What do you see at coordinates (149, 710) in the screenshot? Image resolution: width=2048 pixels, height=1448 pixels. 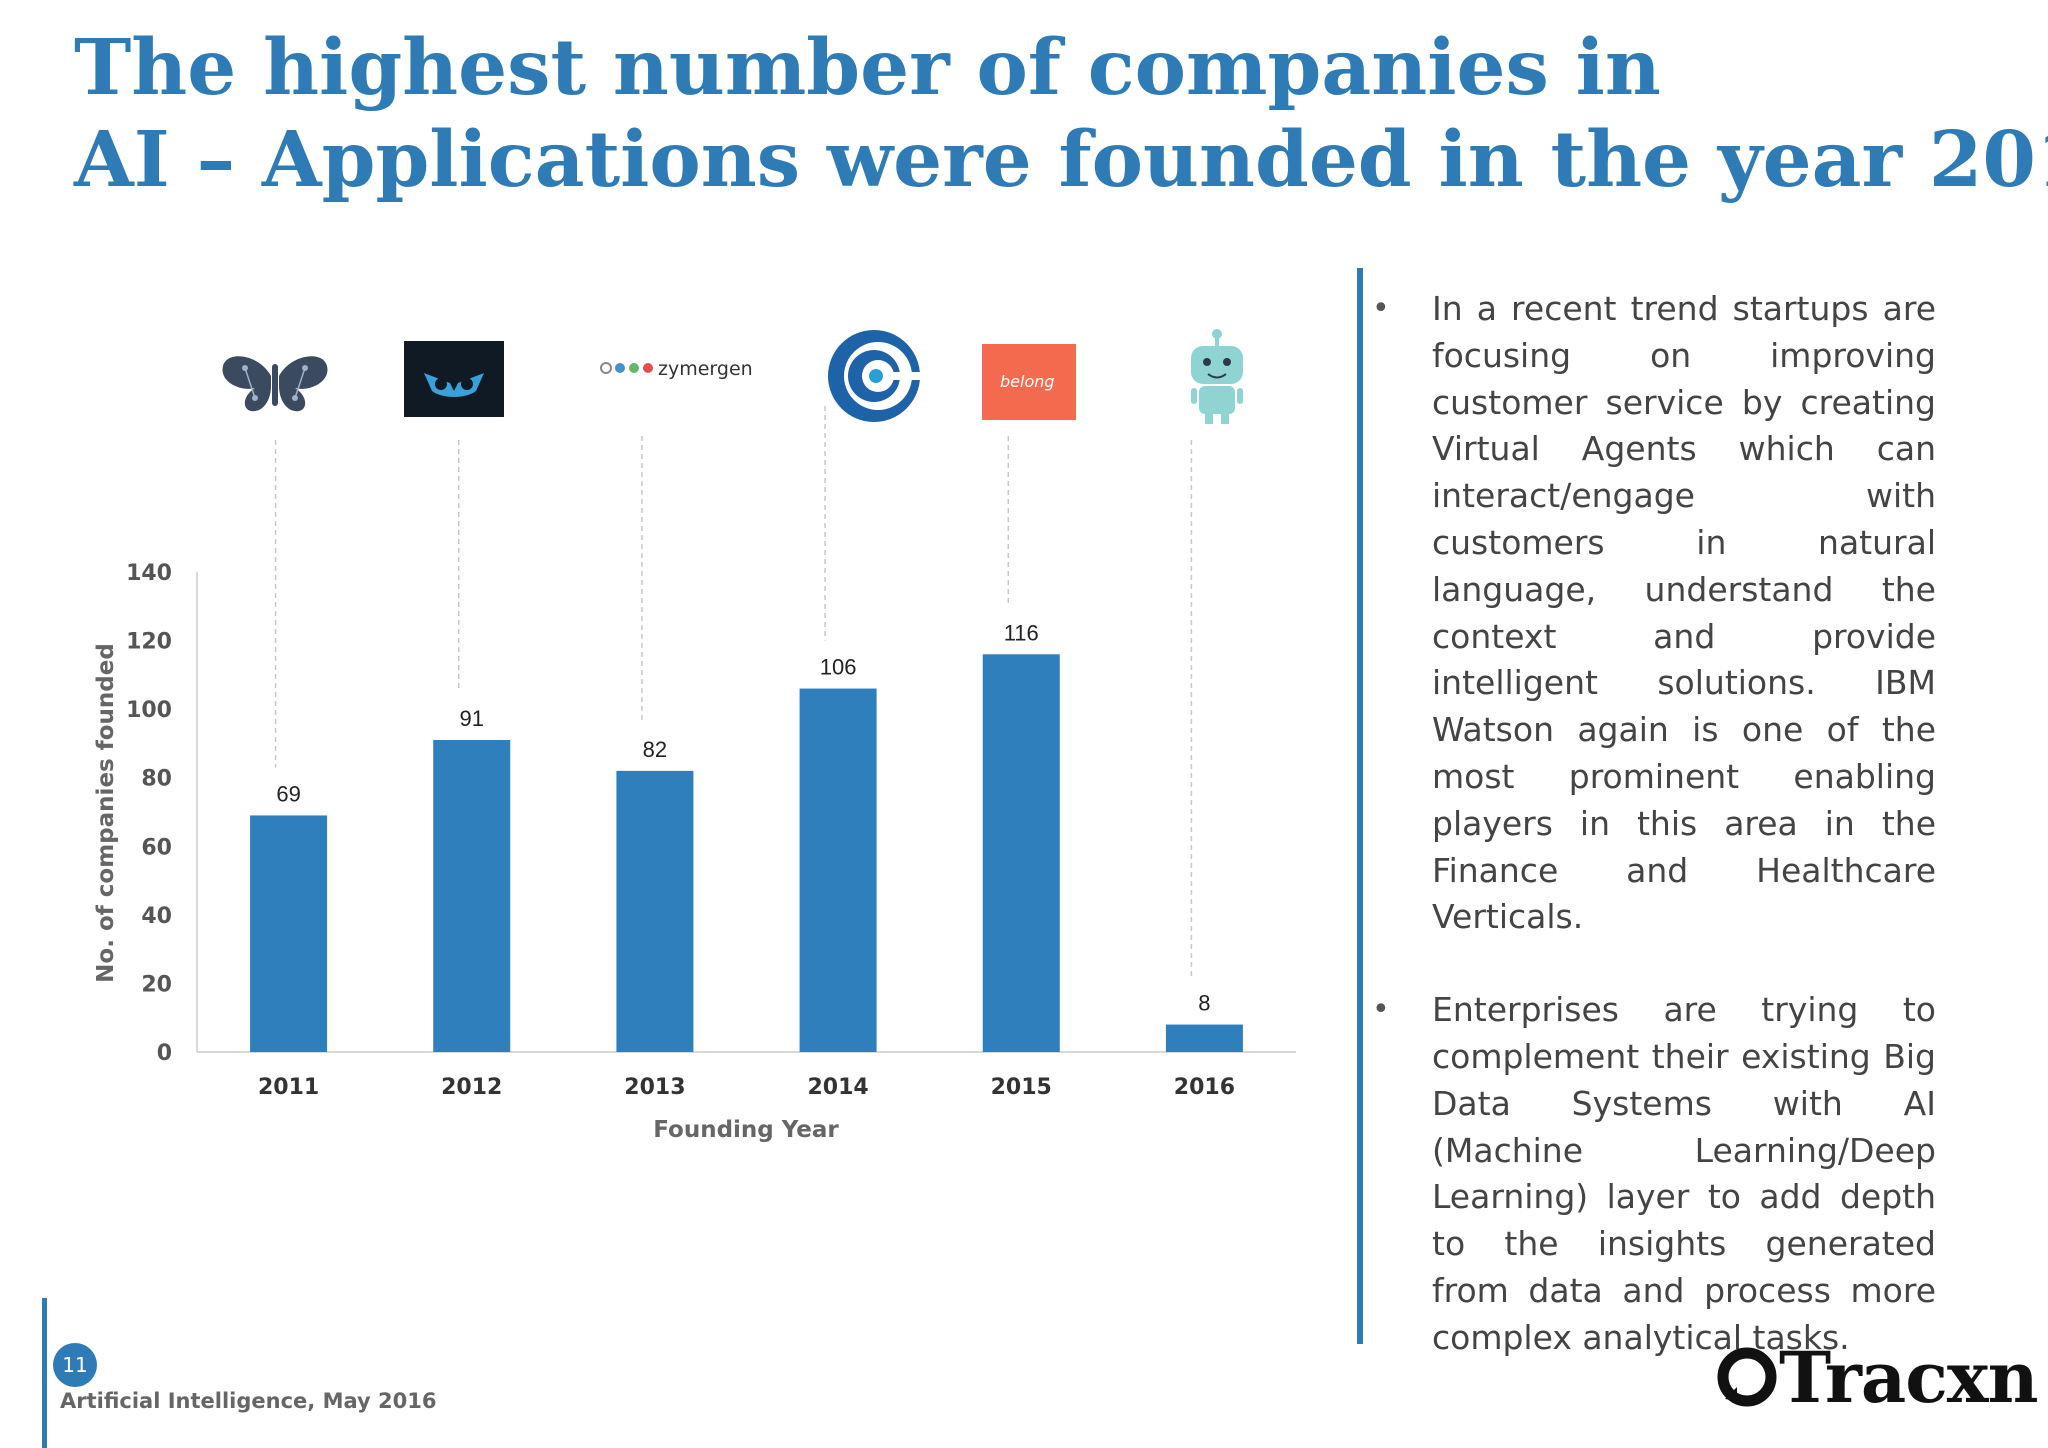 I see `y-tick-label: 100` at bounding box center [149, 710].